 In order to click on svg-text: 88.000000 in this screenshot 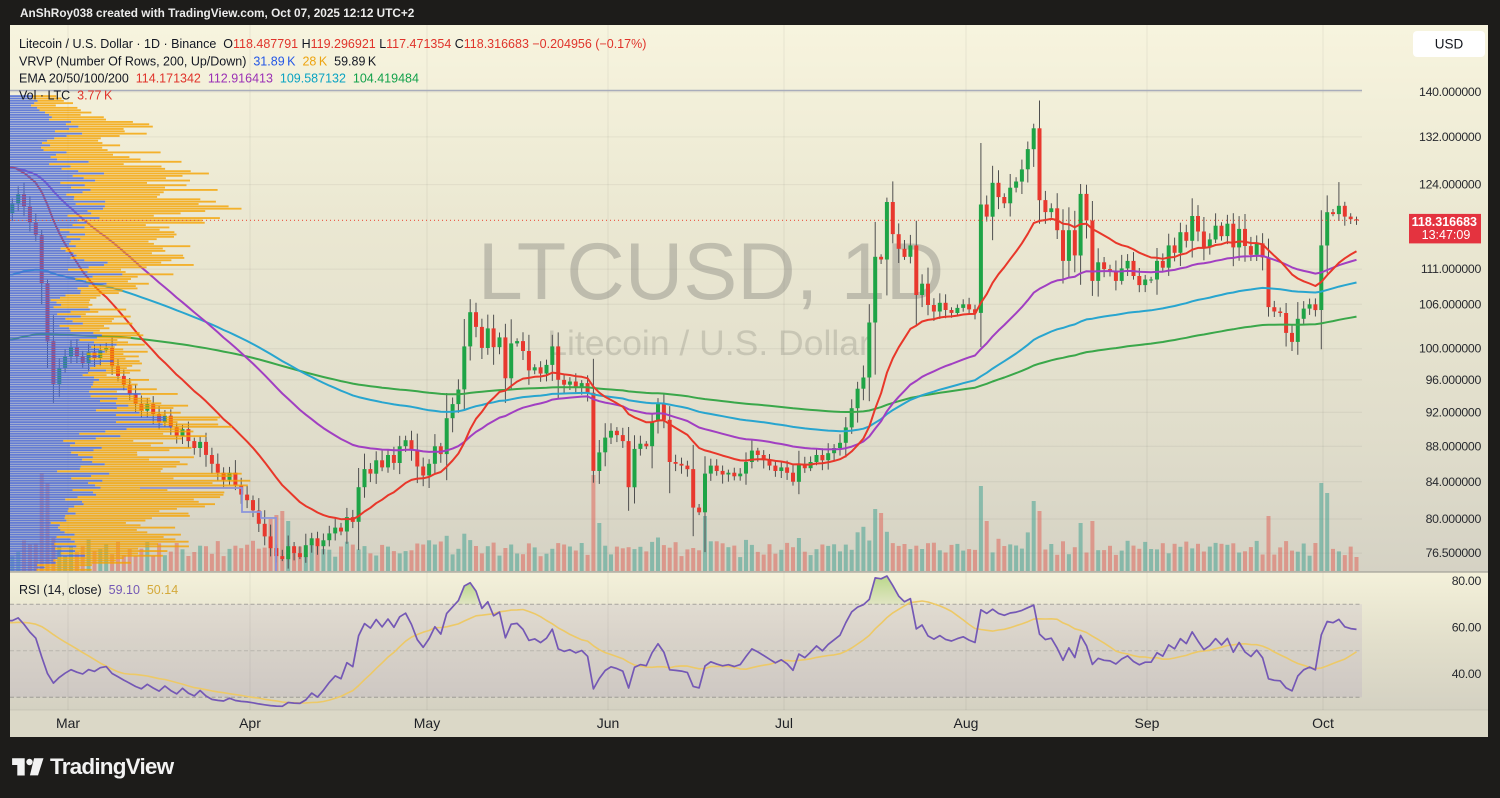, I will do `click(1454, 446)`.